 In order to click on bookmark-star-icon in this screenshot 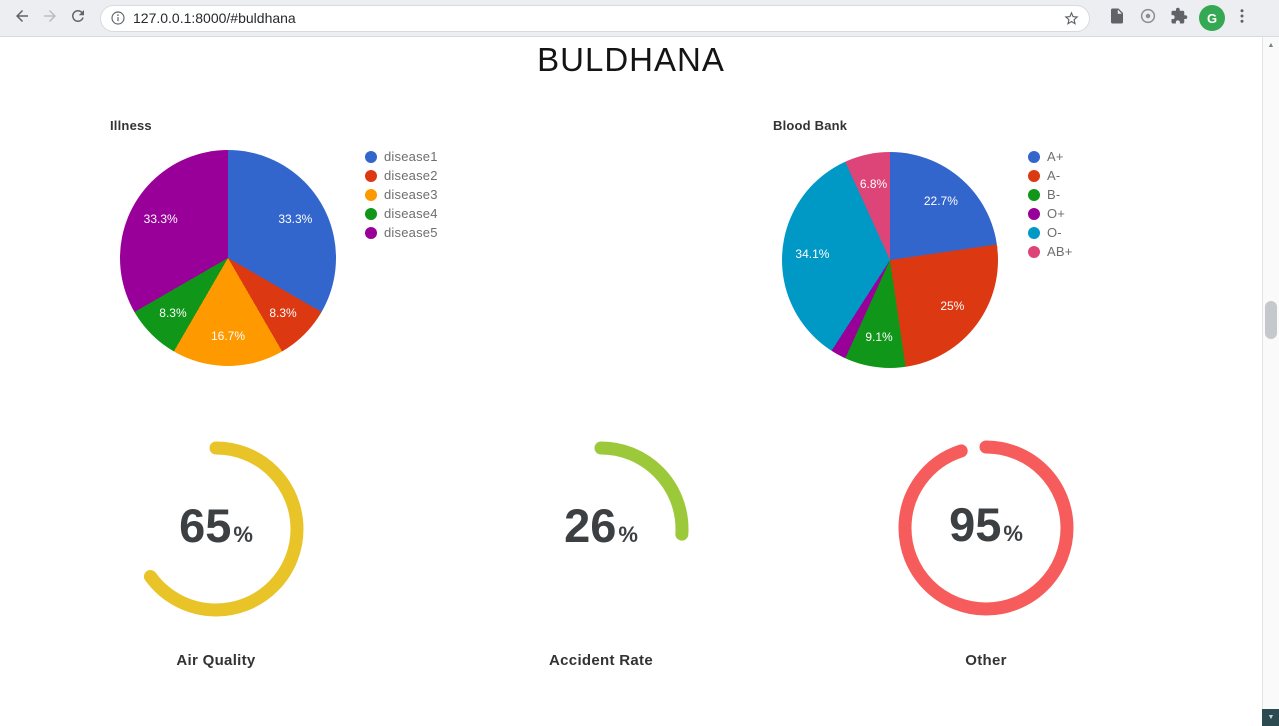, I will do `click(1071, 18)`.